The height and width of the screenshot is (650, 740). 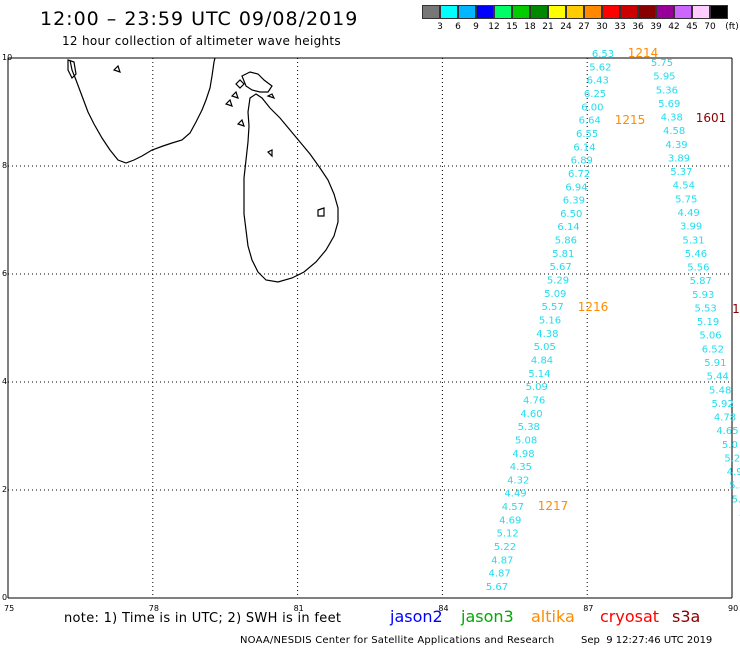 I want to click on wave-height-value: 5.19, so click(x=708, y=322).